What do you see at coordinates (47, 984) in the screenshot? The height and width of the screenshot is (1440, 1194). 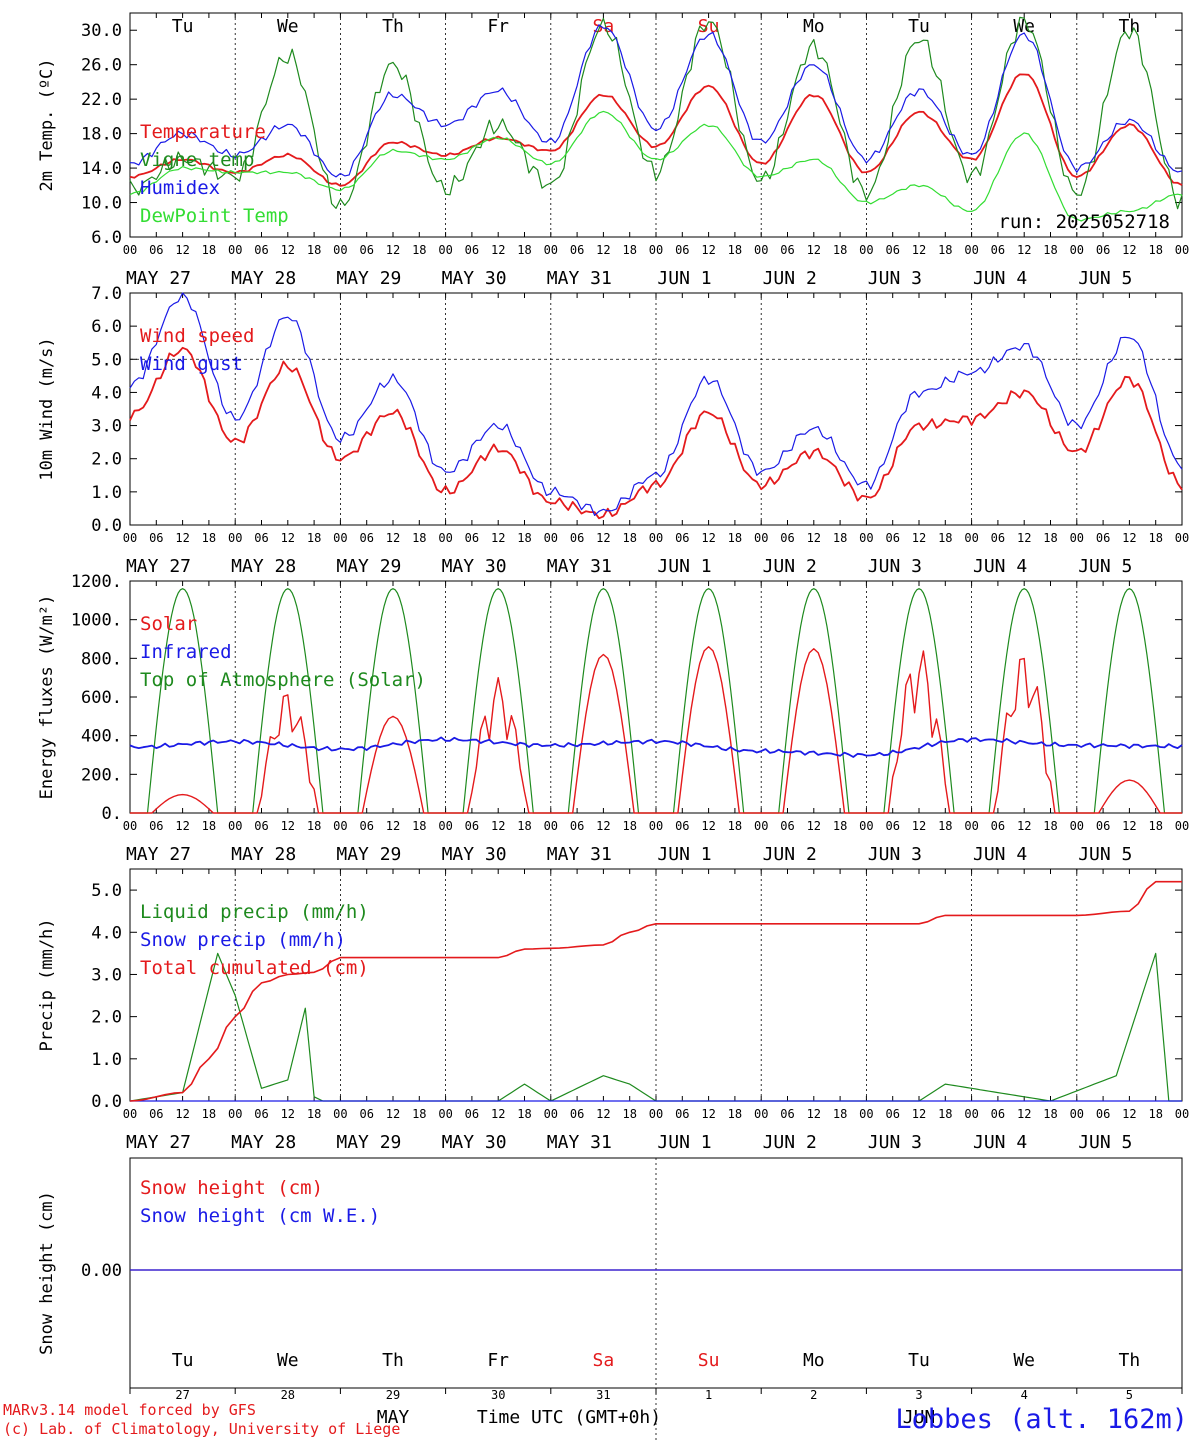 I see `y-axis-title: Precip (mm/h)` at bounding box center [47, 984].